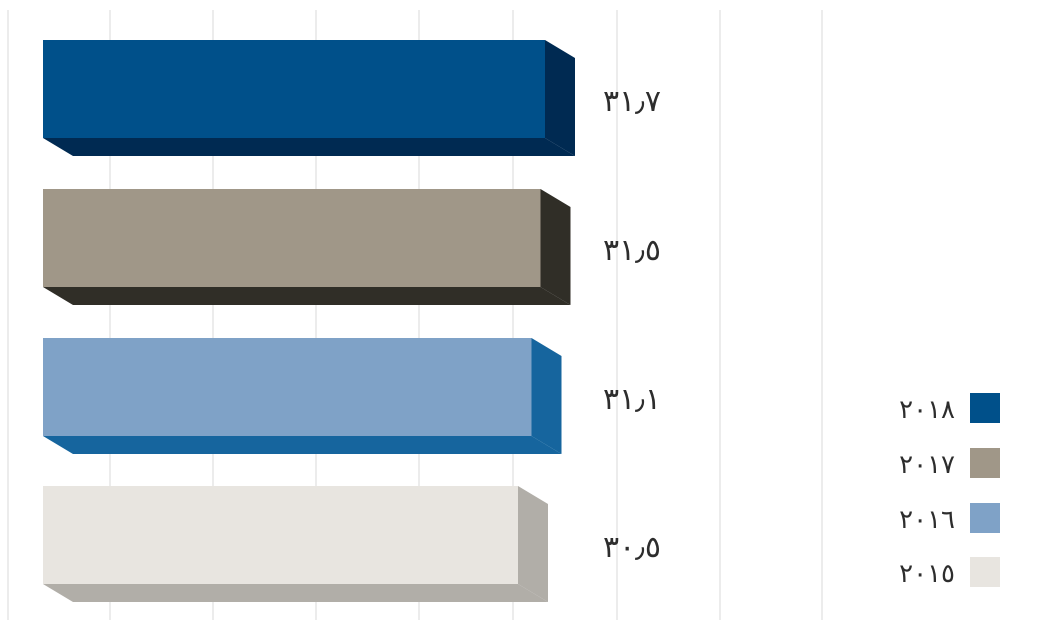 The image size is (1047, 626). I want to click on bar-٢٠١٥, so click(295, 544).